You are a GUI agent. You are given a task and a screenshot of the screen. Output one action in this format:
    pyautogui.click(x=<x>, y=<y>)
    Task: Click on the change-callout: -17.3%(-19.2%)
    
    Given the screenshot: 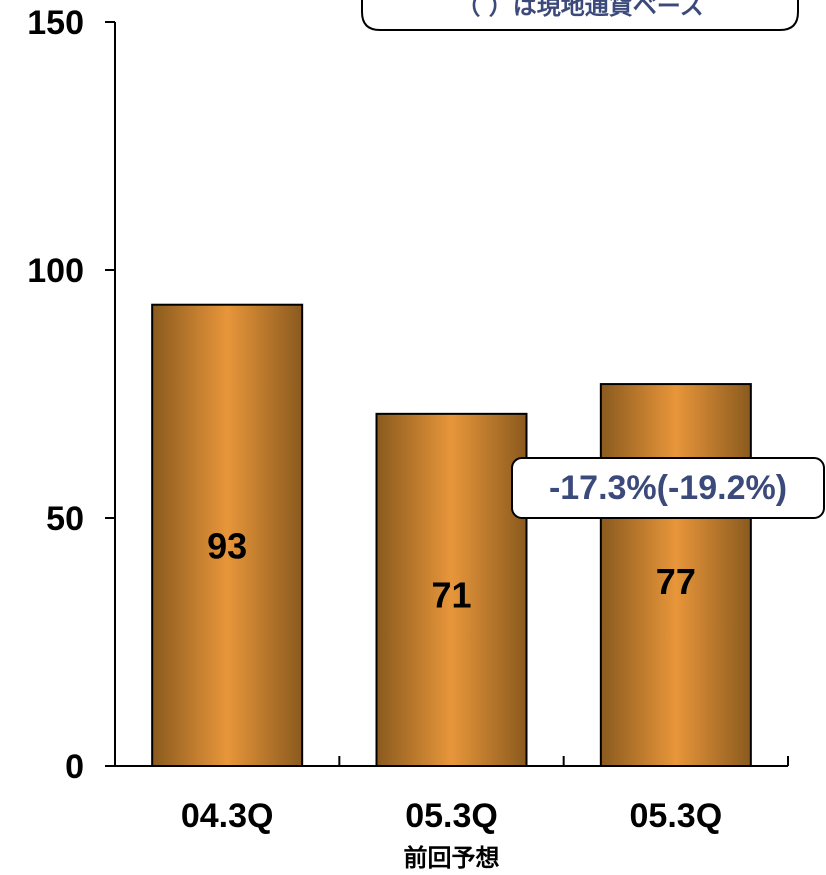 What is the action you would take?
    pyautogui.click(x=668, y=488)
    